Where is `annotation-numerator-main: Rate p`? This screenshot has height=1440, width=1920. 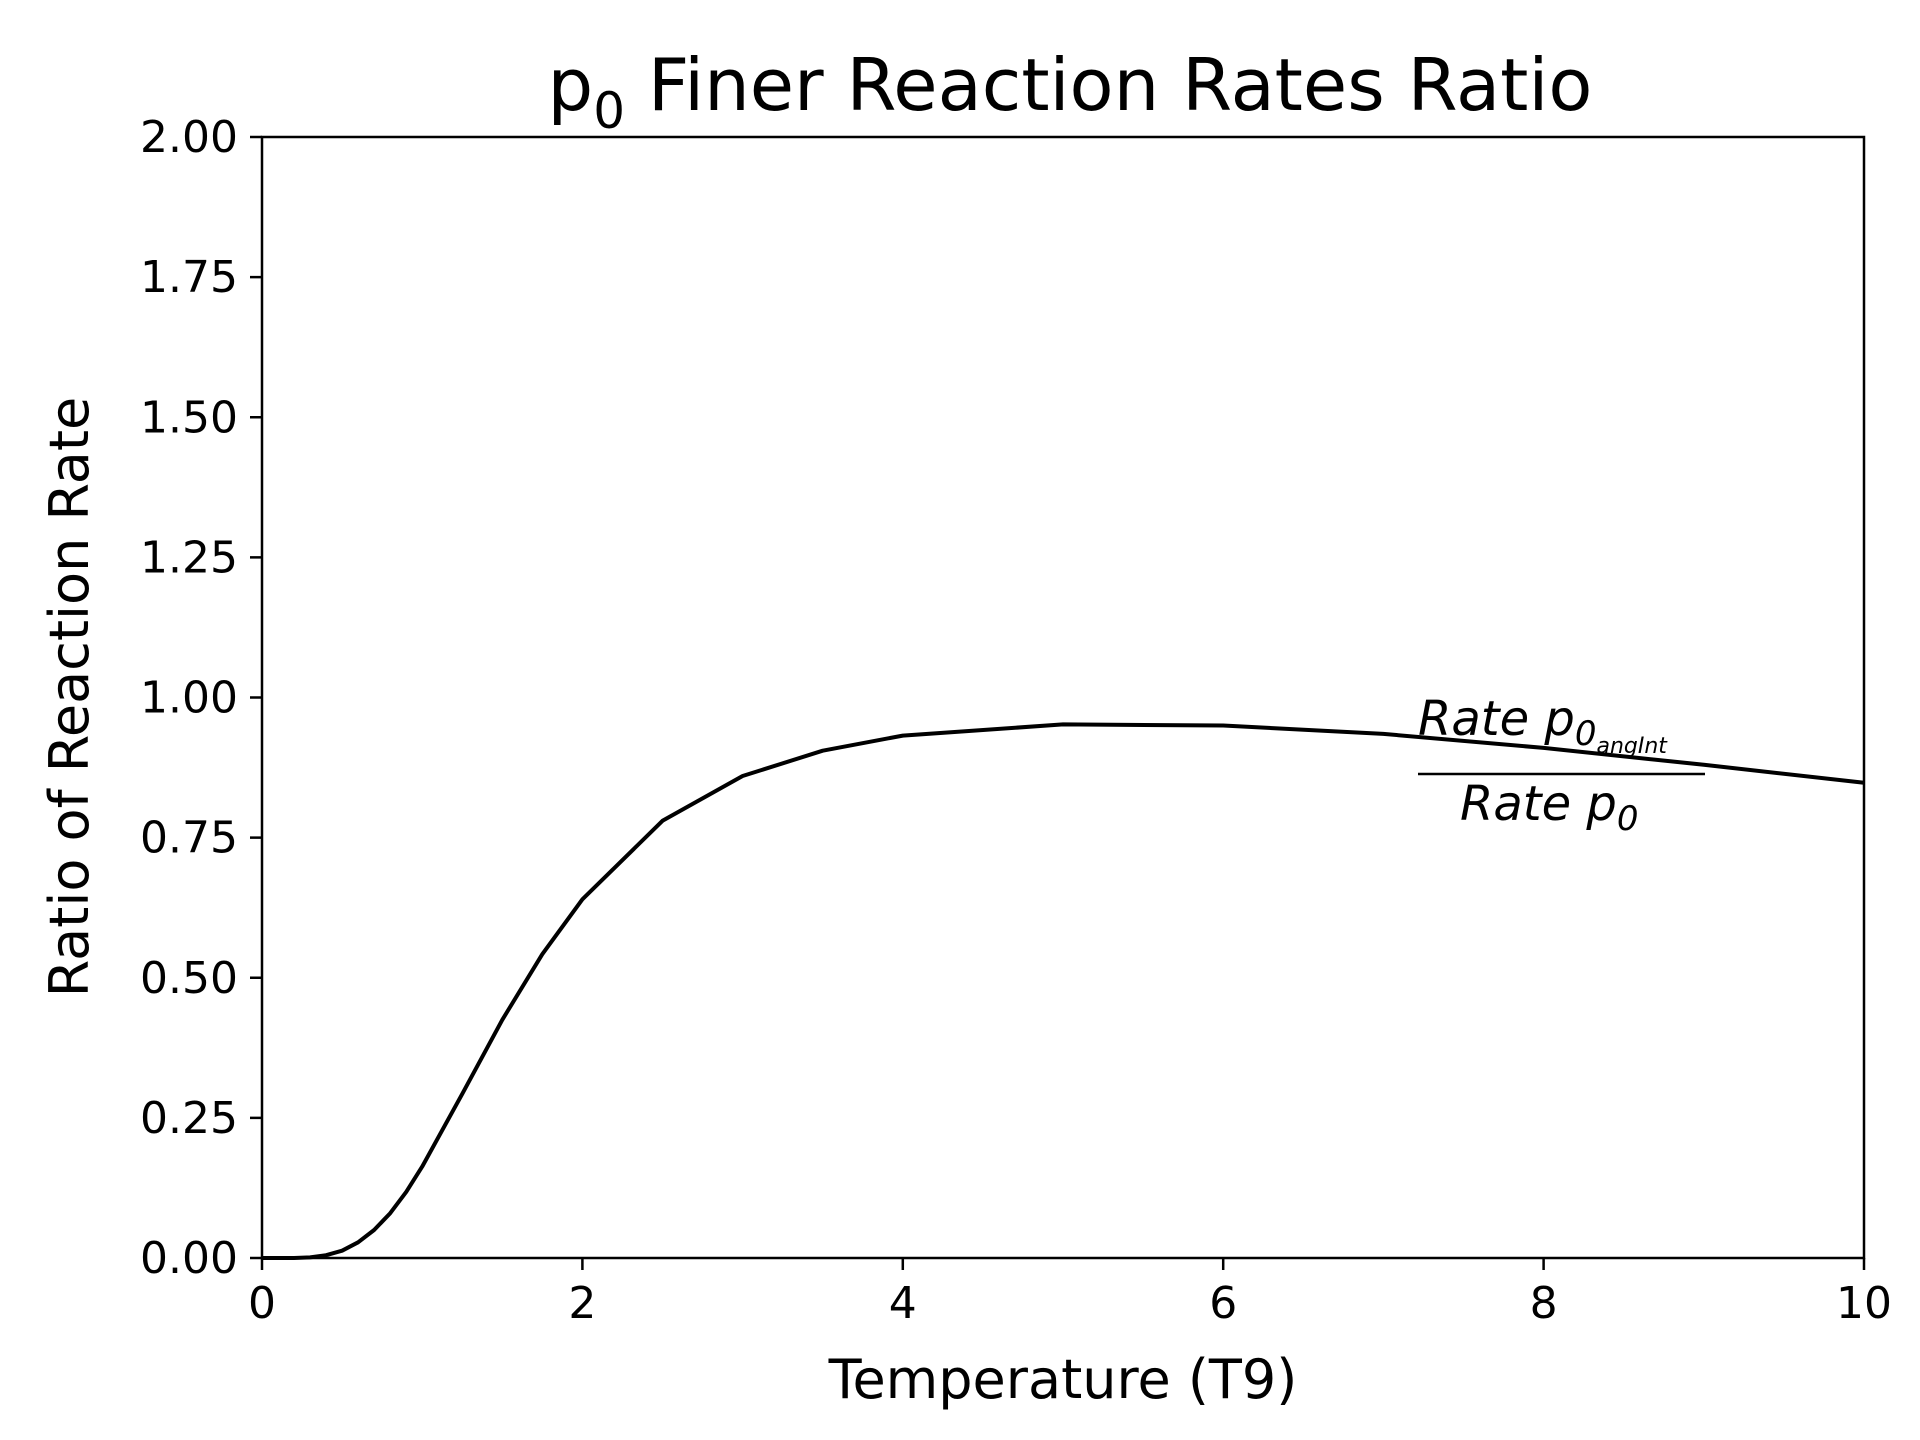
annotation-numerator-main: Rate p is located at coordinates (1496, 719).